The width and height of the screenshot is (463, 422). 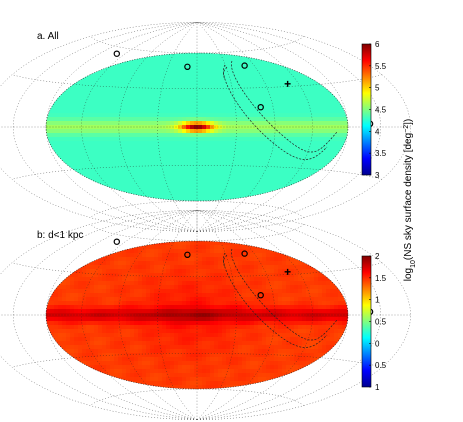 What do you see at coordinates (381, 66) in the screenshot?
I see `colorbar-tick-label: 5.5` at bounding box center [381, 66].